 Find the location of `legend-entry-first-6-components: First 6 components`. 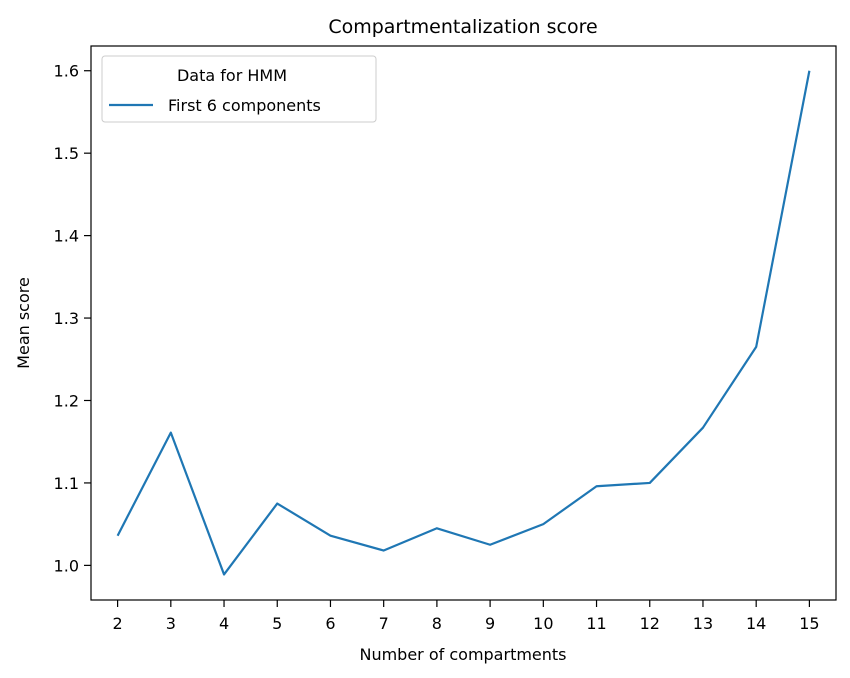

legend-entry-first-6-components: First 6 components is located at coordinates (244, 105).